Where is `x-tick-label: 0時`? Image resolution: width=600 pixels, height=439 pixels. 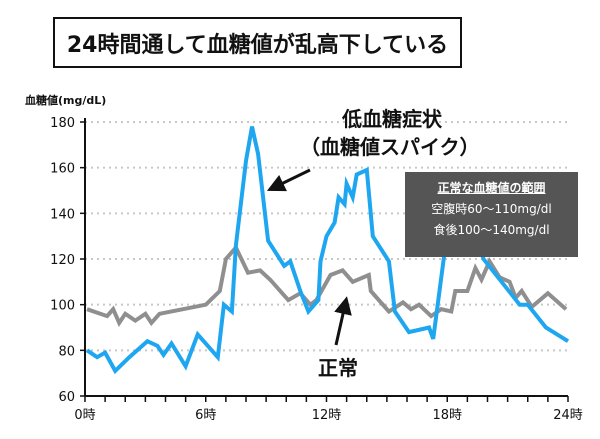
x-tick-label: 0時 is located at coordinates (84, 415).